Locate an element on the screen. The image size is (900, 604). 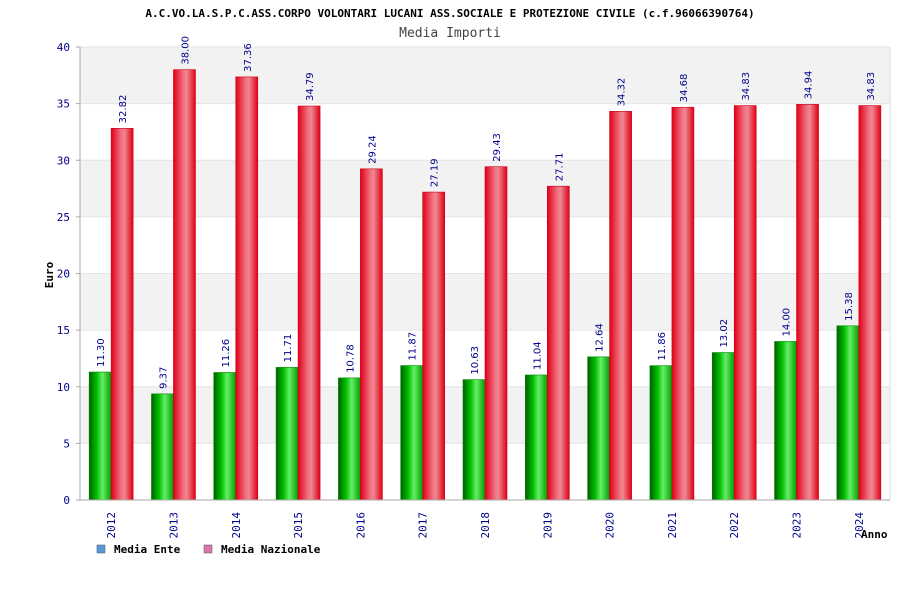
x-tick-label: 2021 is located at coordinates (672, 525).